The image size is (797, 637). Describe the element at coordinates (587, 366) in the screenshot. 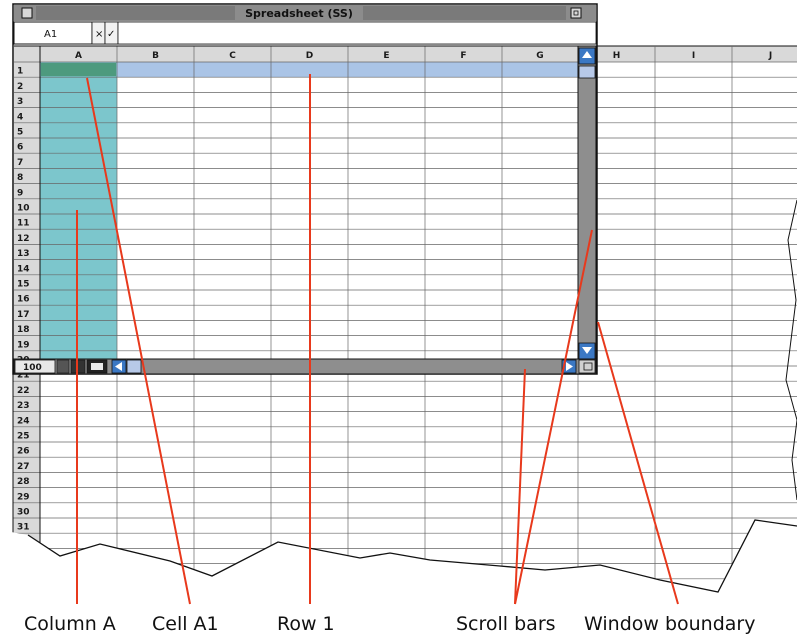

I see `size-box-icon` at that location.